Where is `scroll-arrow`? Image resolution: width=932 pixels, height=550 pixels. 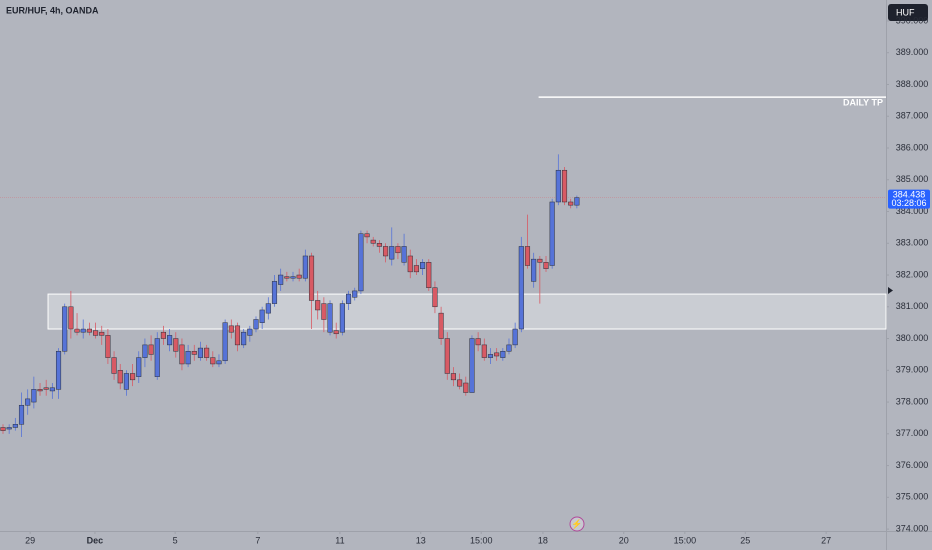
scroll-arrow is located at coordinates (890, 290).